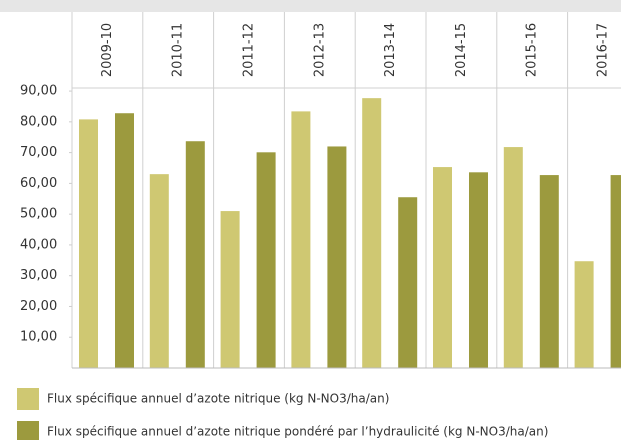 The height and width of the screenshot is (440, 621). I want to click on y-tick-label: 90,00, so click(38, 91).